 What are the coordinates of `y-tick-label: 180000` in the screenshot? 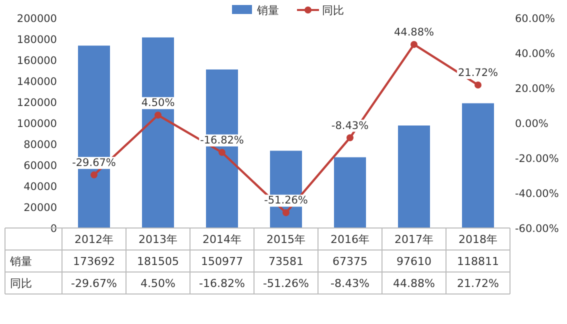 It's located at (36, 40).